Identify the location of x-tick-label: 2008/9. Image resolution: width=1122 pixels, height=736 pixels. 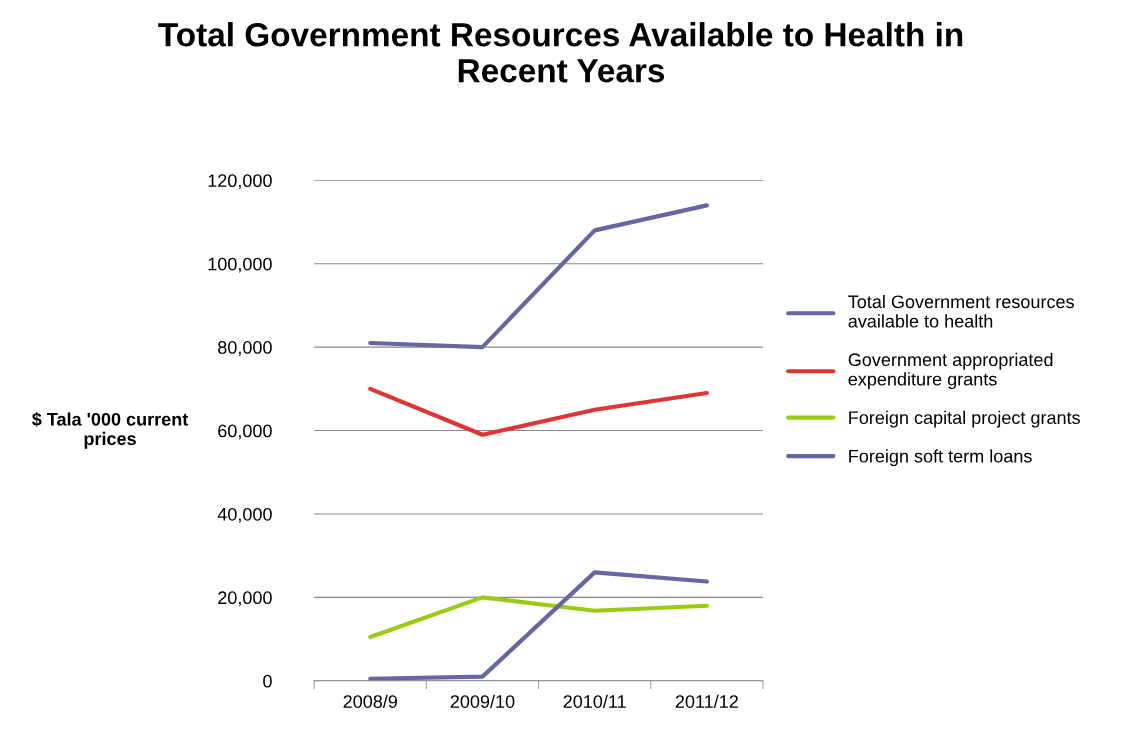
(370, 701).